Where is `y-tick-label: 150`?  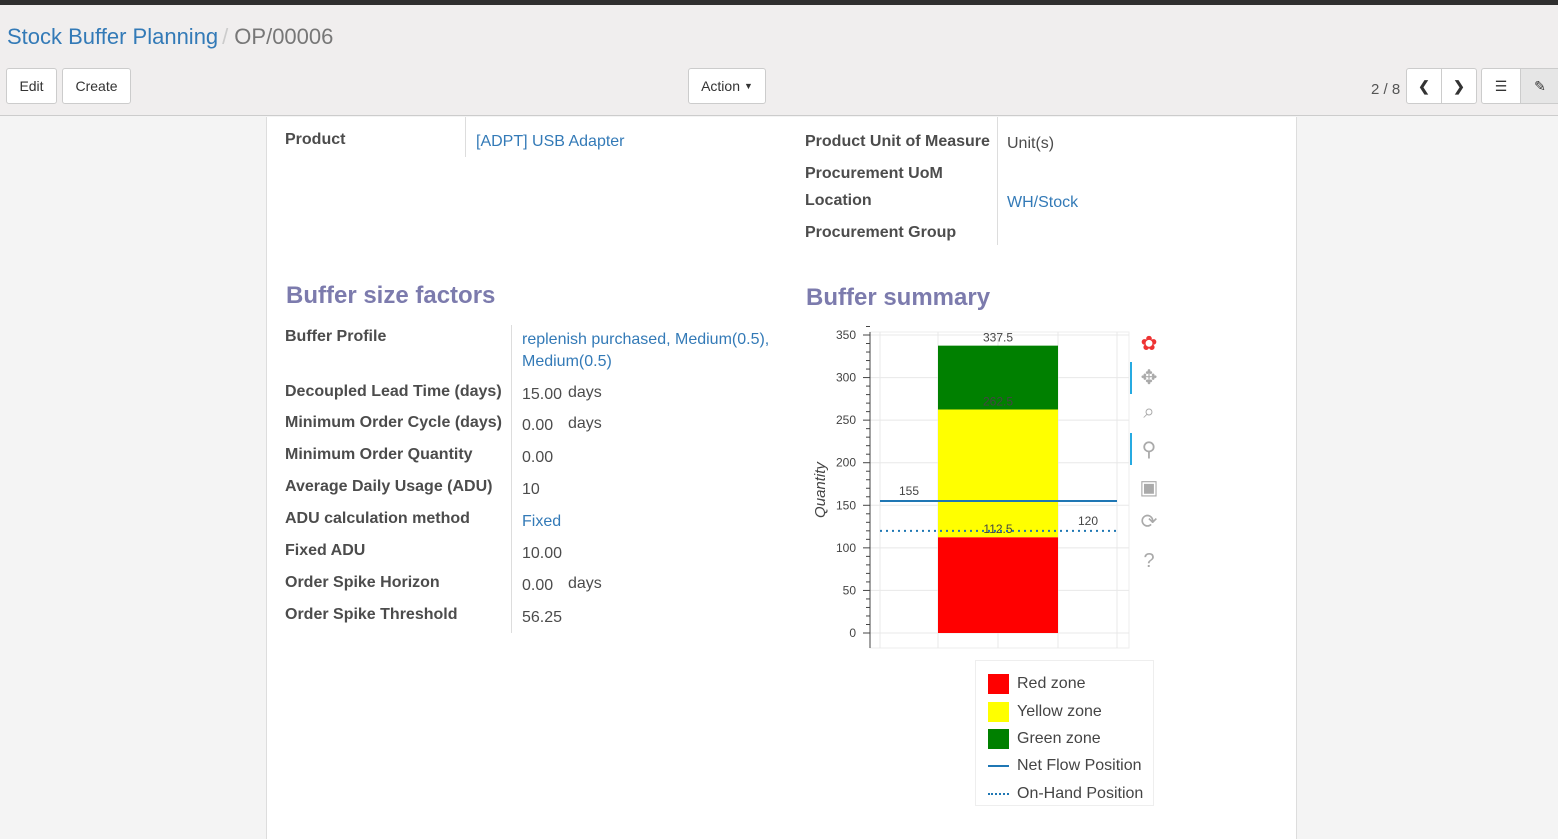 y-tick-label: 150 is located at coordinates (846, 505).